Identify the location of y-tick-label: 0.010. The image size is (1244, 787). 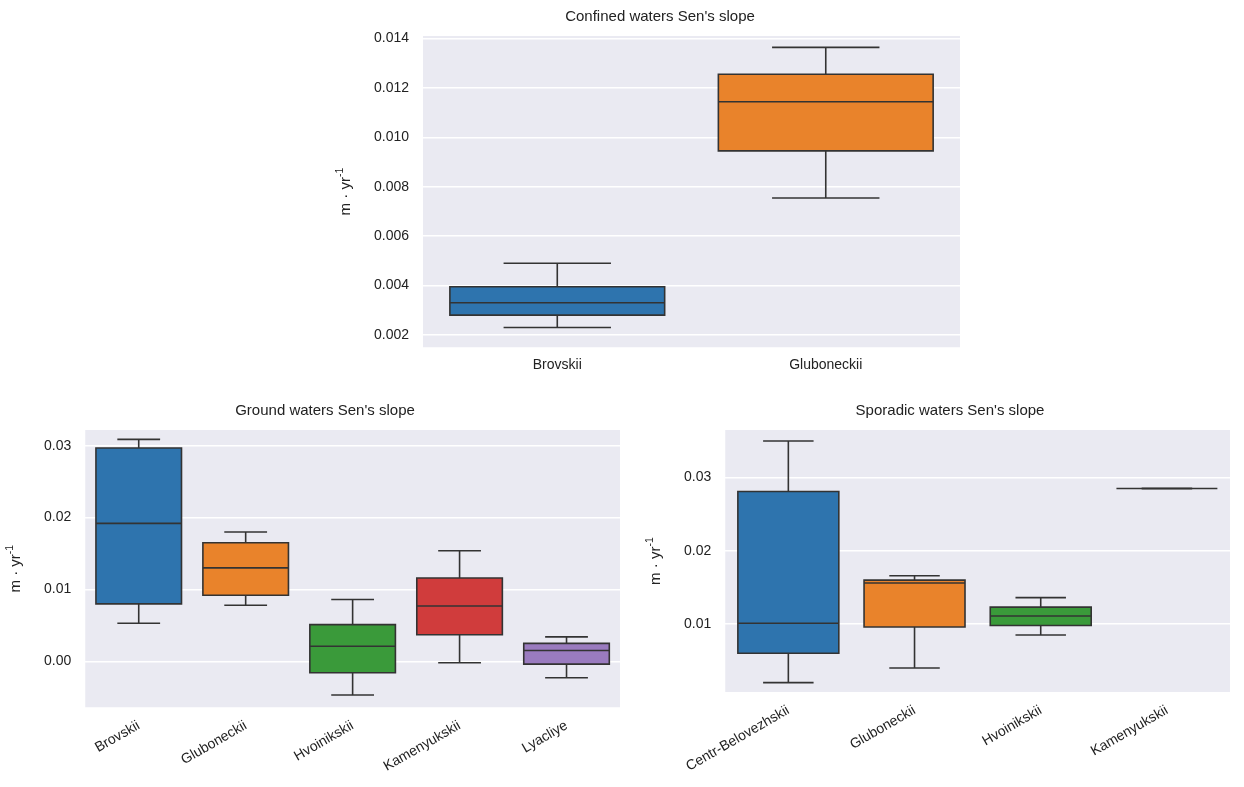
(391, 136).